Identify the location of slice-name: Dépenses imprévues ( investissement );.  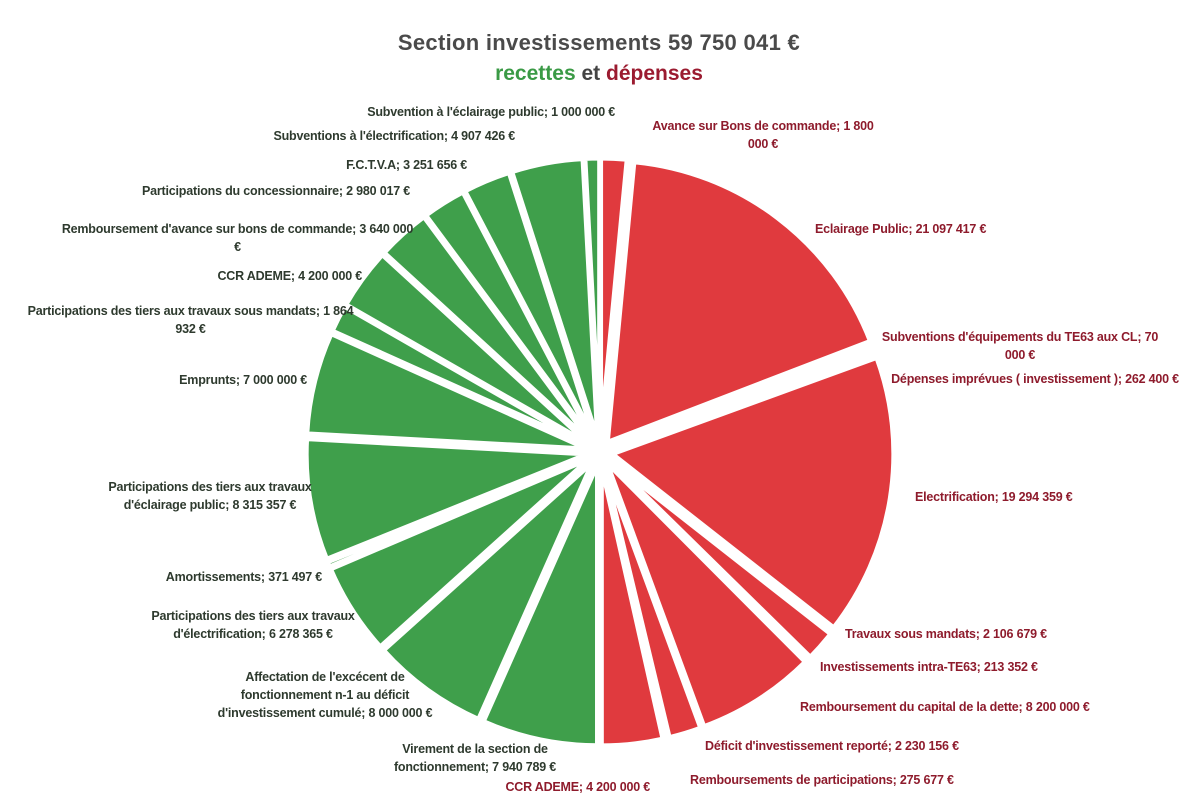
(1006, 379).